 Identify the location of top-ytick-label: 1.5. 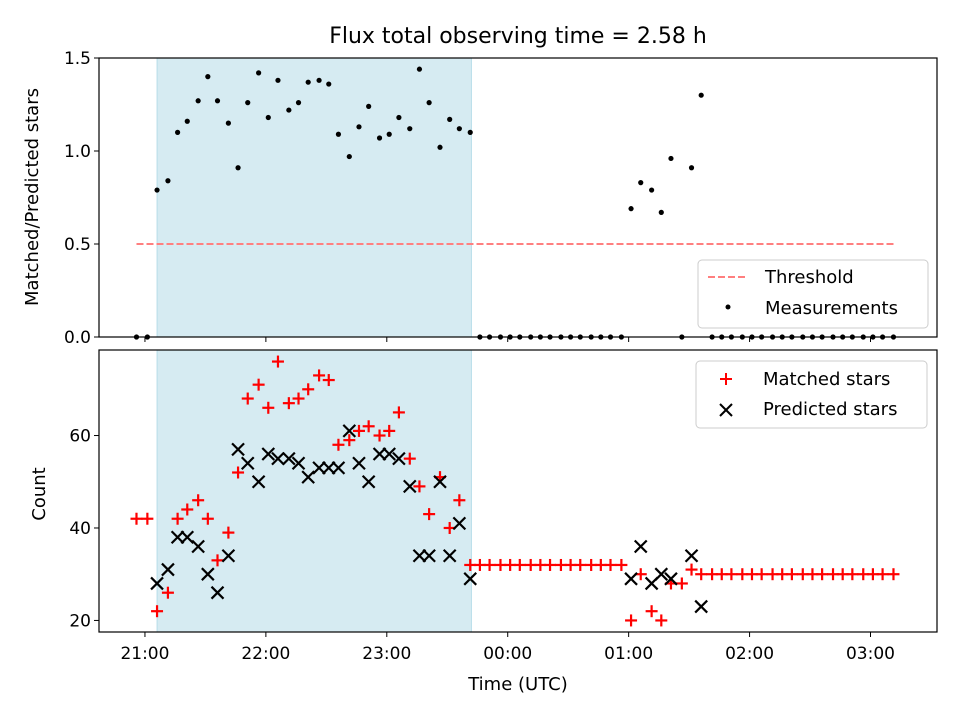
(77, 59).